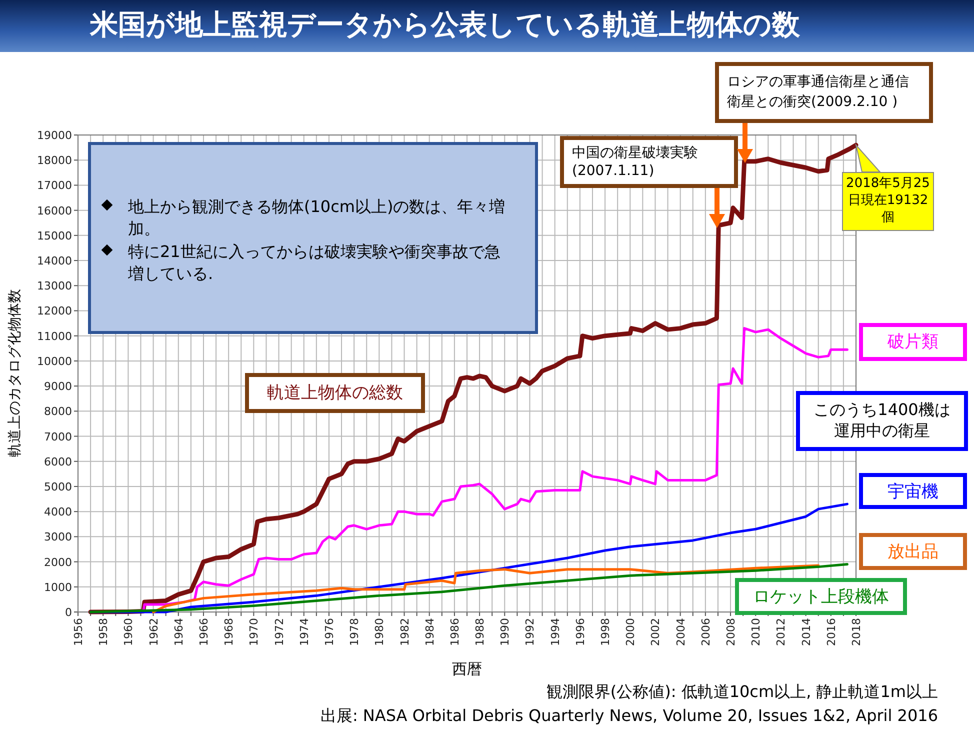  Describe the element at coordinates (856, 632) in the screenshot. I see `x-tick-label: 2018` at that location.